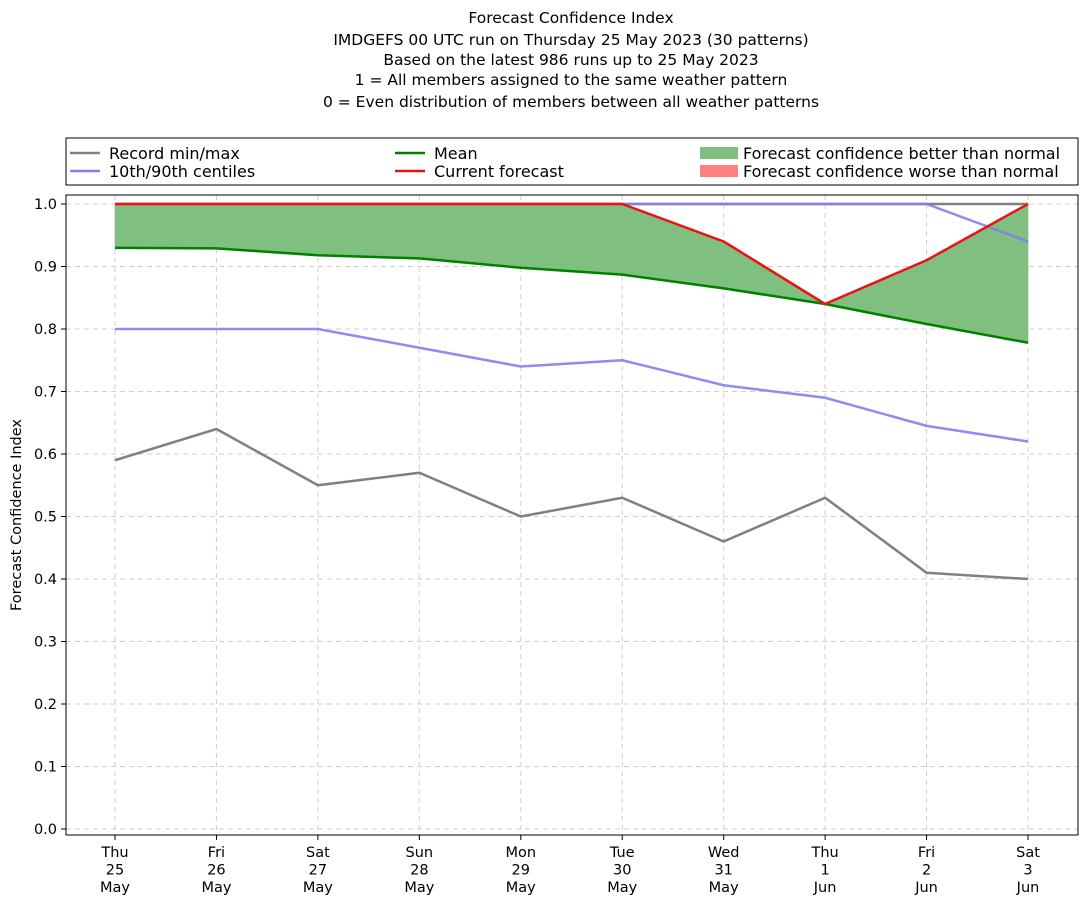 This screenshot has height=924, width=1092. Describe the element at coordinates (571, 295) in the screenshot. I see `mean-line` at that location.